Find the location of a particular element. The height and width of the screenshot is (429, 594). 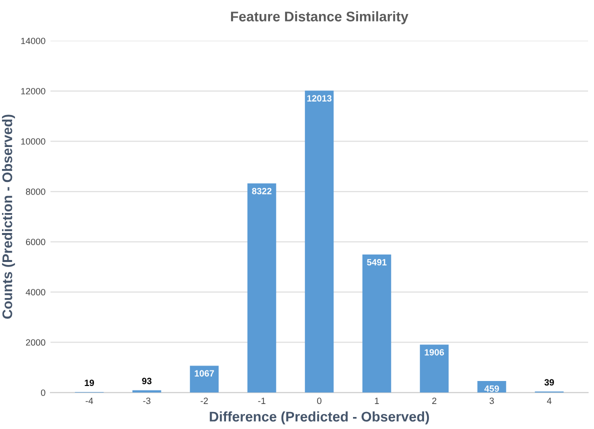

x-tick-label: -4 is located at coordinates (90, 401).